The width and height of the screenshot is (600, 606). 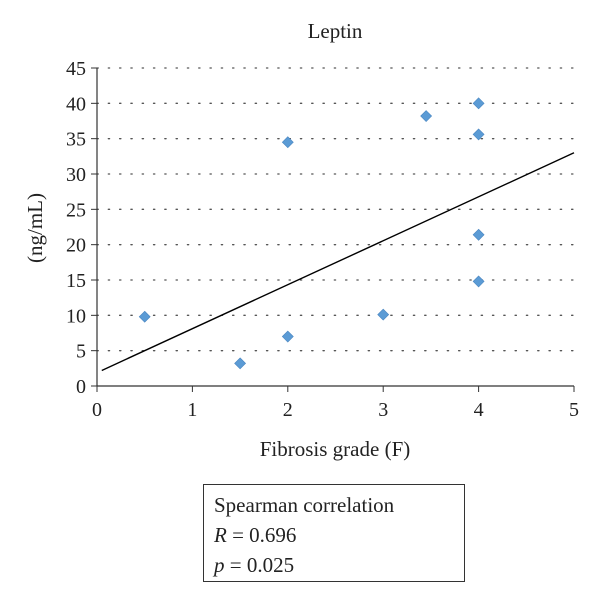 What do you see at coordinates (81, 387) in the screenshot?
I see `y-tick-label: 0` at bounding box center [81, 387].